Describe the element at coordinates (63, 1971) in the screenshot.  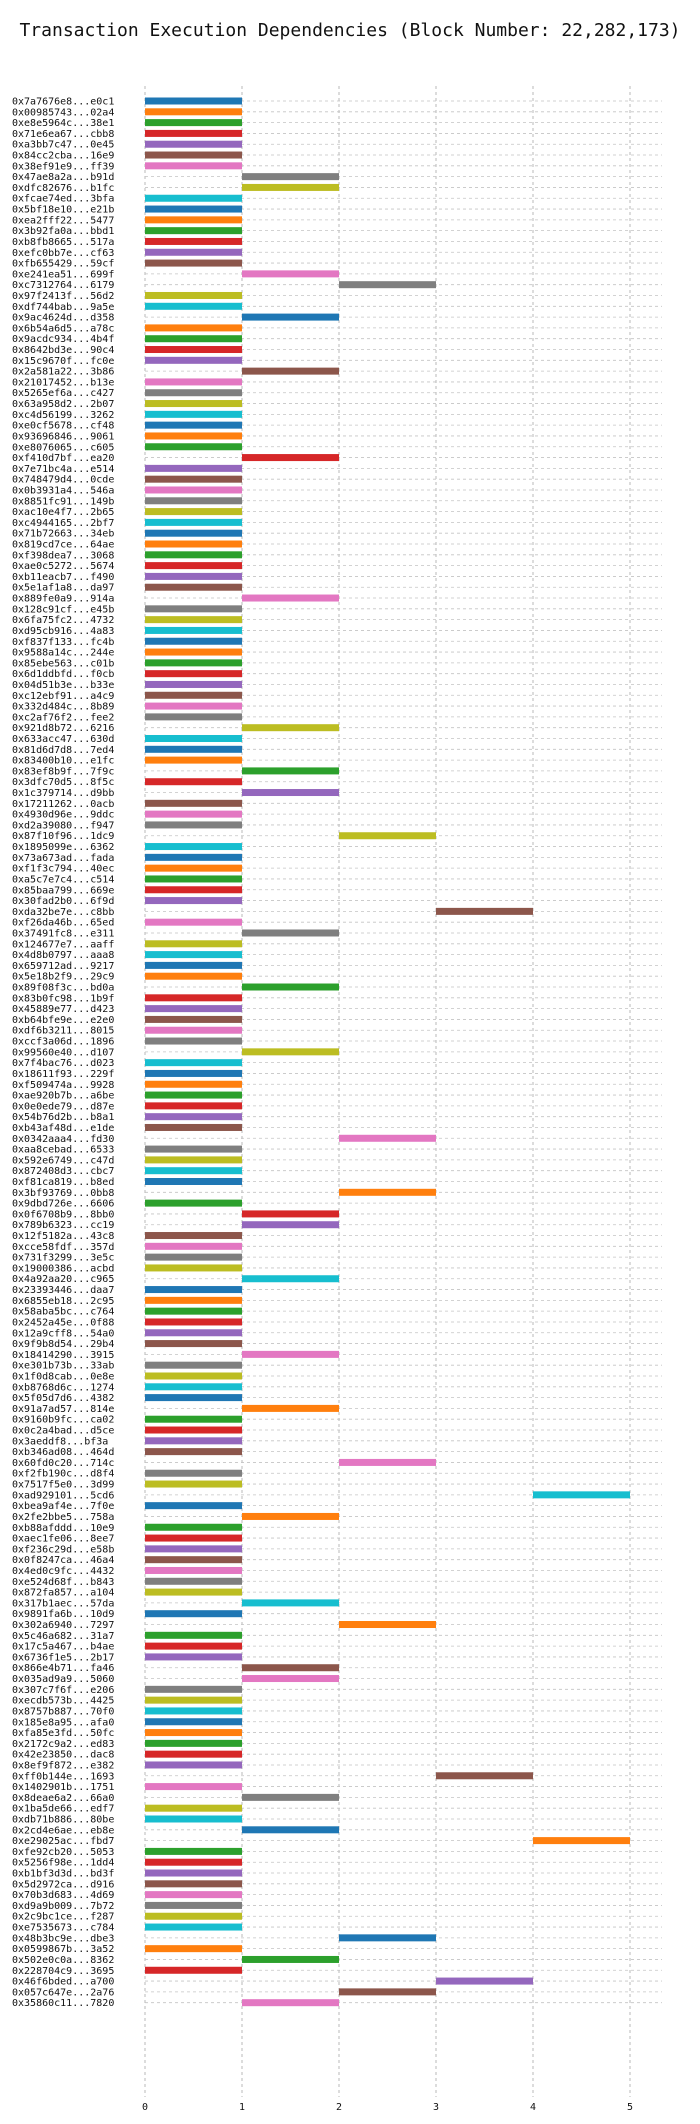
I see `transaction-label: 0x228704c9...3695` at that location.